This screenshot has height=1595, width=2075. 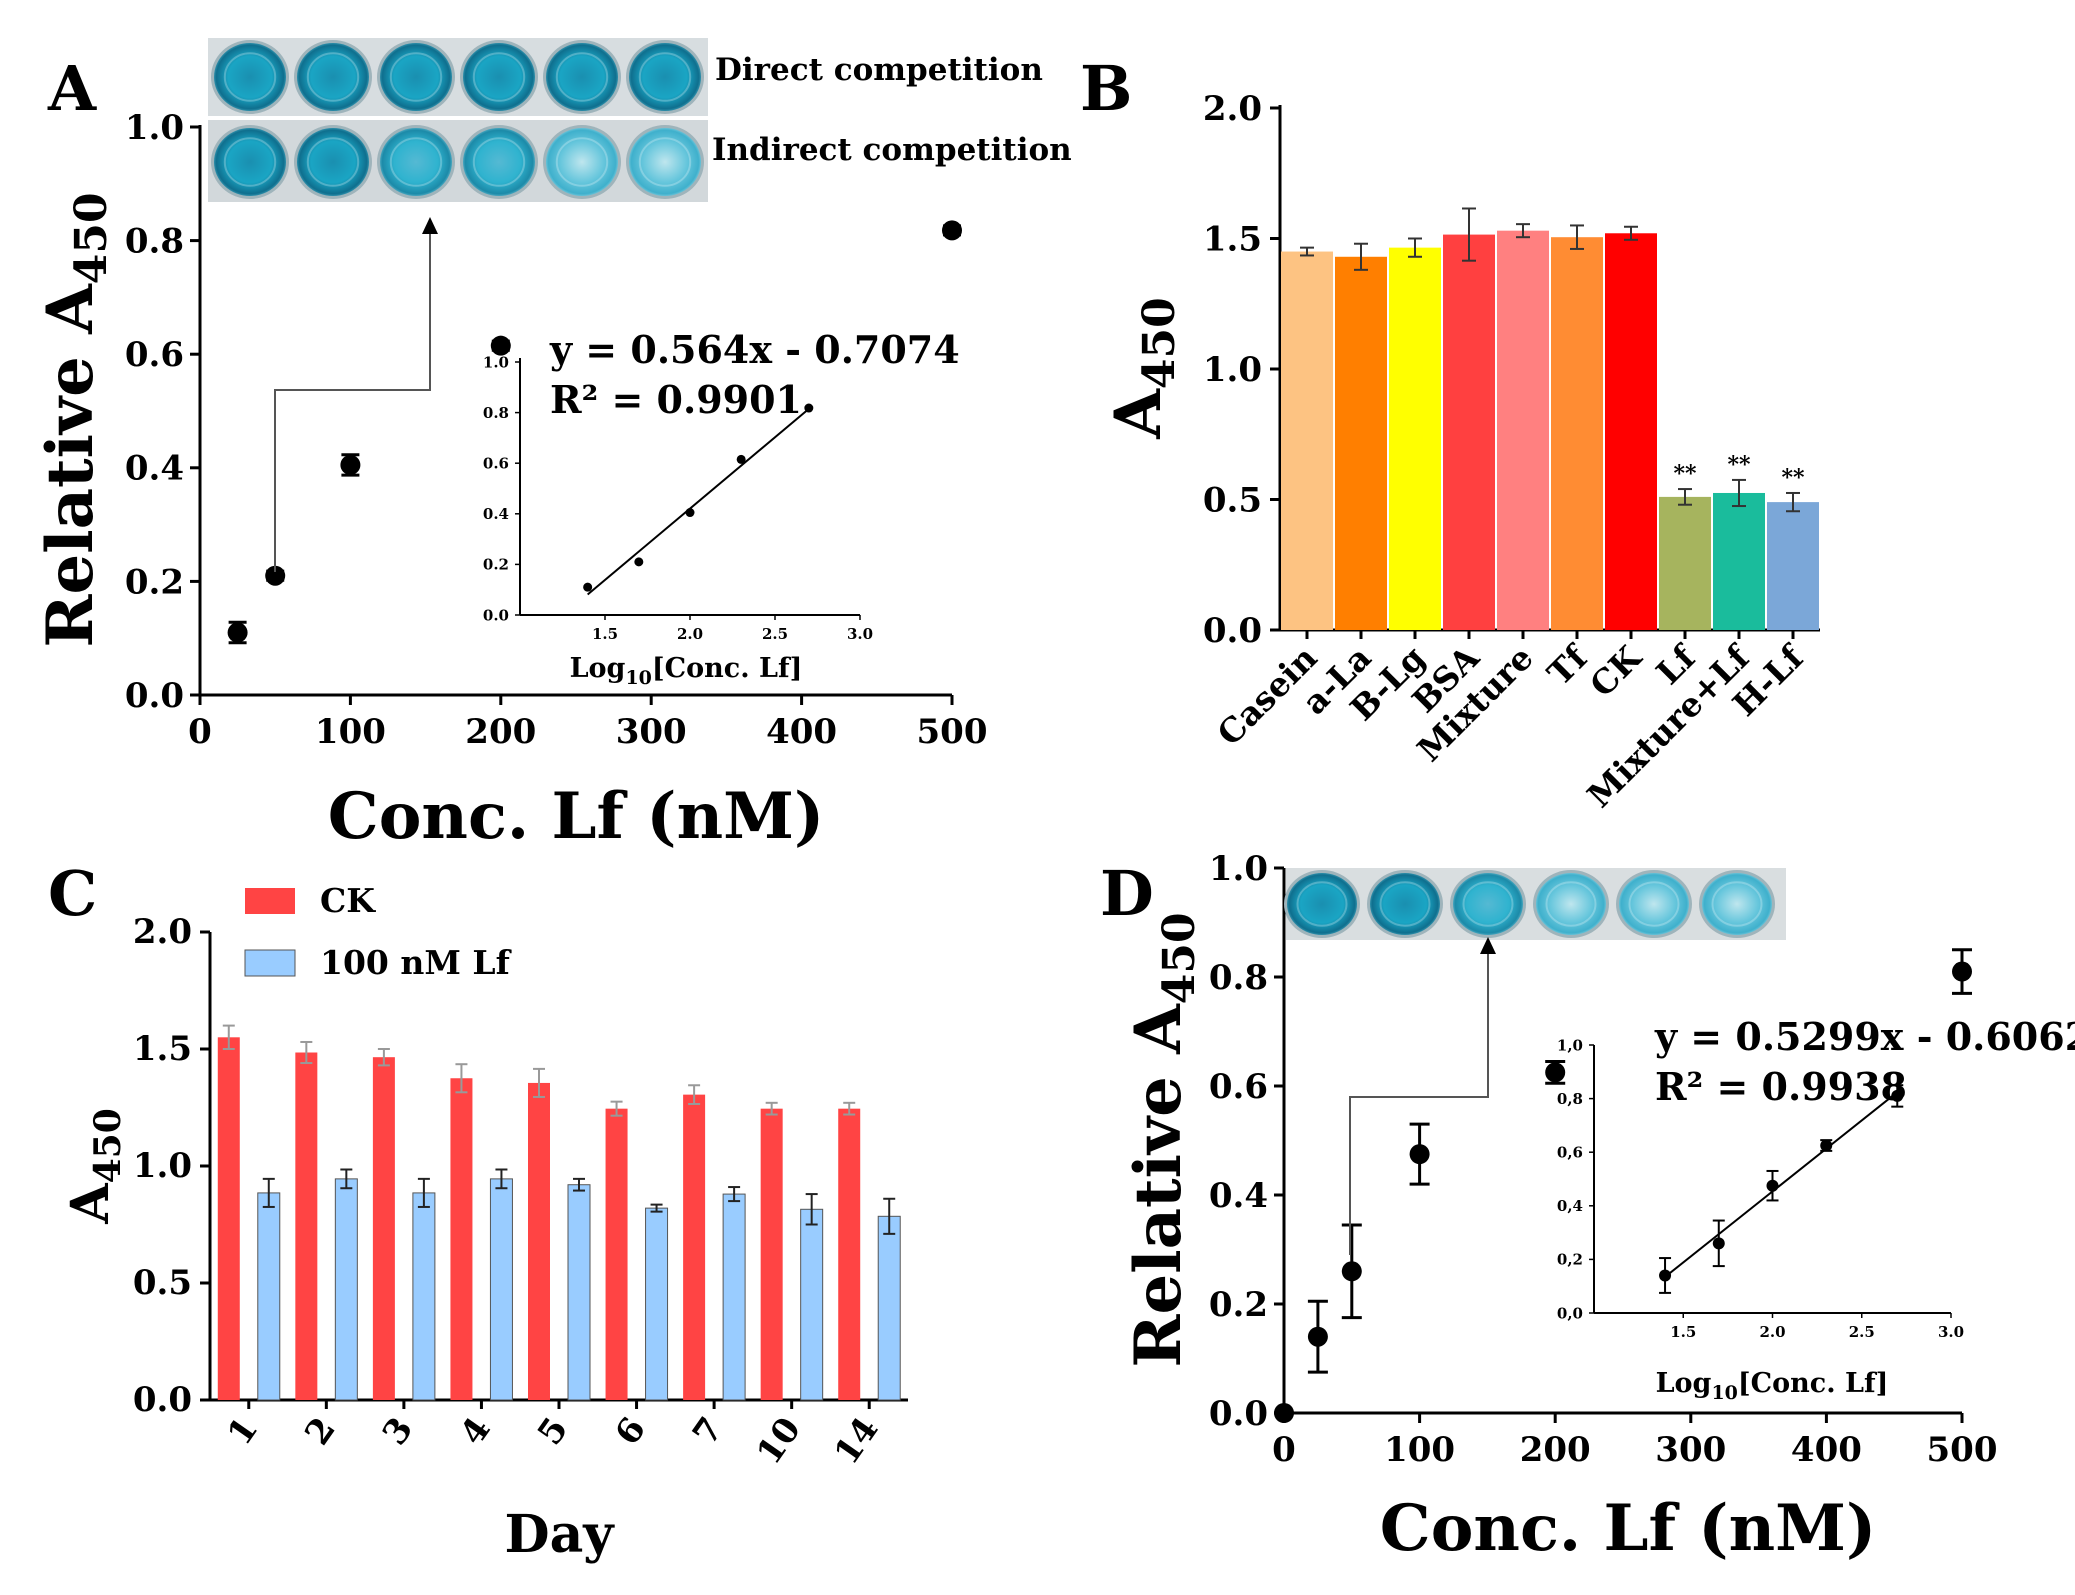 I want to click on c-bars, so click(x=559, y=1212).